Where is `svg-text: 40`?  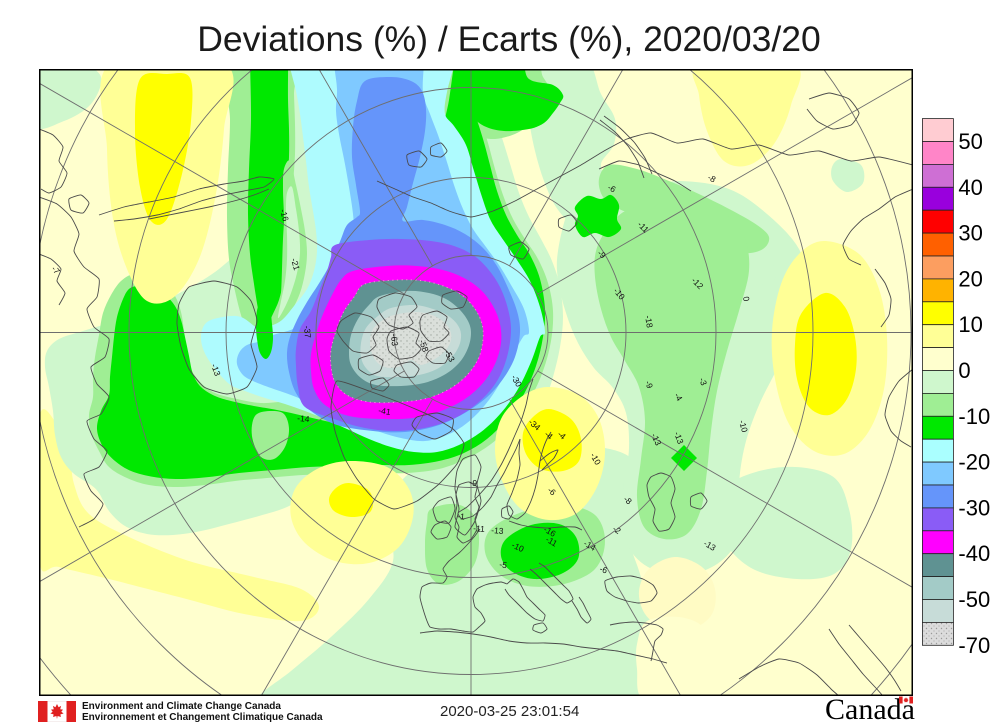
svg-text: 40 is located at coordinates (970, 187).